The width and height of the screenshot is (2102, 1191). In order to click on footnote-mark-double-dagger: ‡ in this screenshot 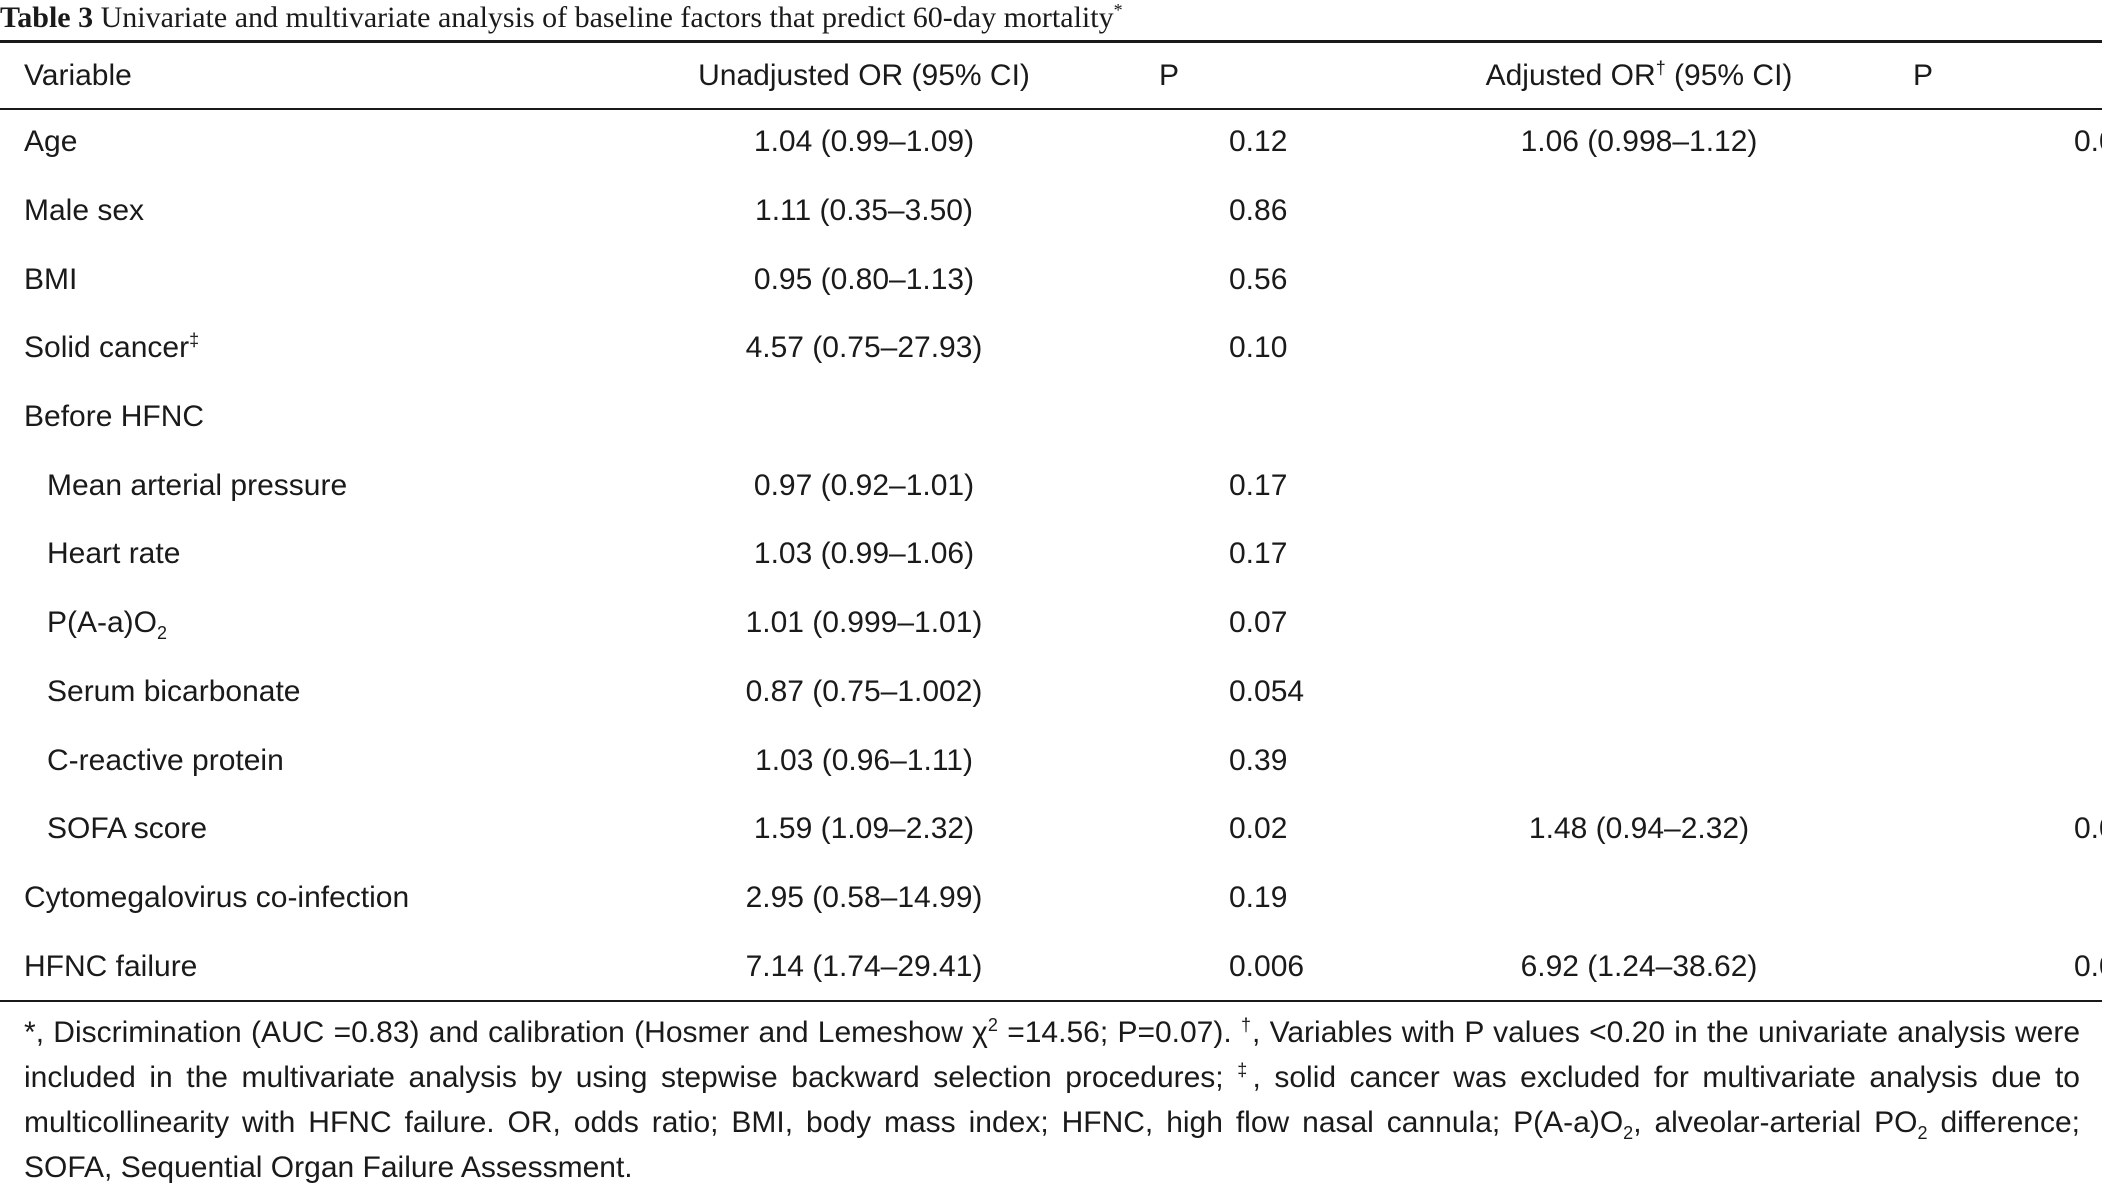, I will do `click(1245, 1070)`.